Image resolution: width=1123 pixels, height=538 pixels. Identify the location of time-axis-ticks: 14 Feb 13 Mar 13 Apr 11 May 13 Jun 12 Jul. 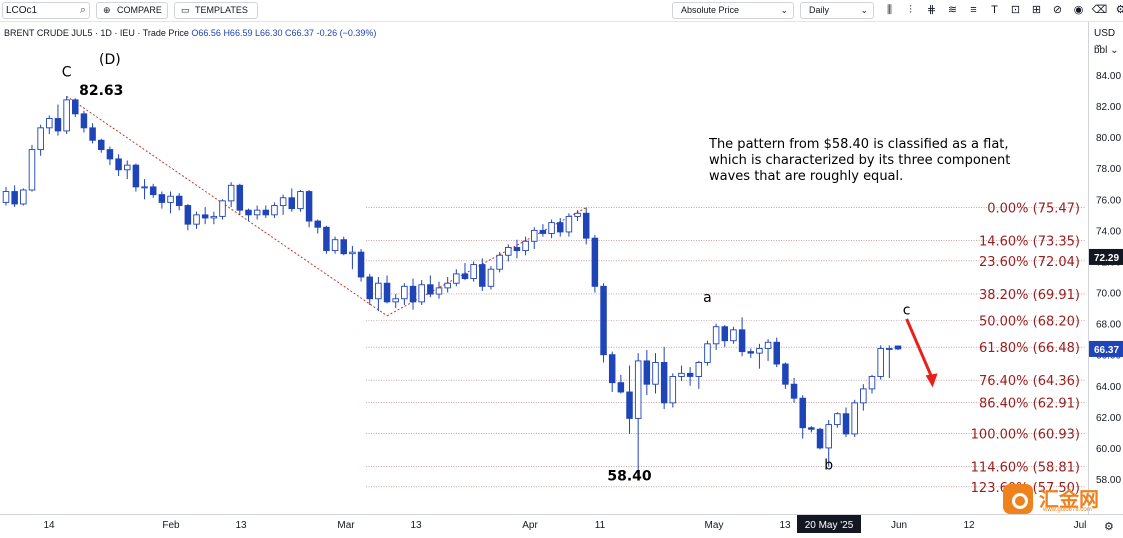
(564, 525).